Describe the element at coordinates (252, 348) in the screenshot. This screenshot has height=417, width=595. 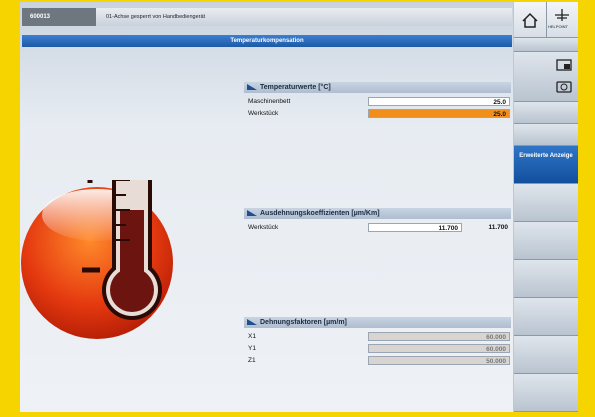
I see `row-label: Y1` at that location.